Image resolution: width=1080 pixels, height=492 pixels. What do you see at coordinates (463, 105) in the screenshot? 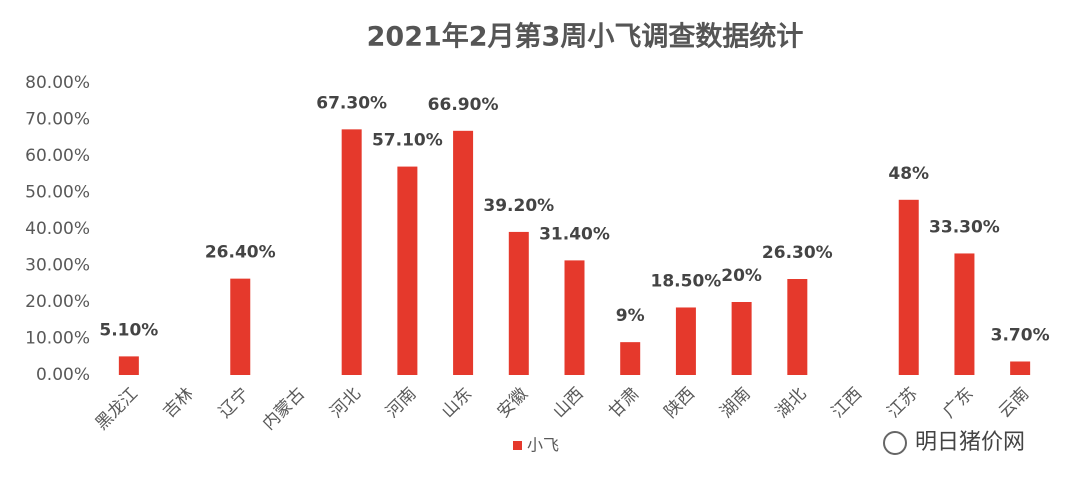
I see `value-label: 66.90%` at bounding box center [463, 105].